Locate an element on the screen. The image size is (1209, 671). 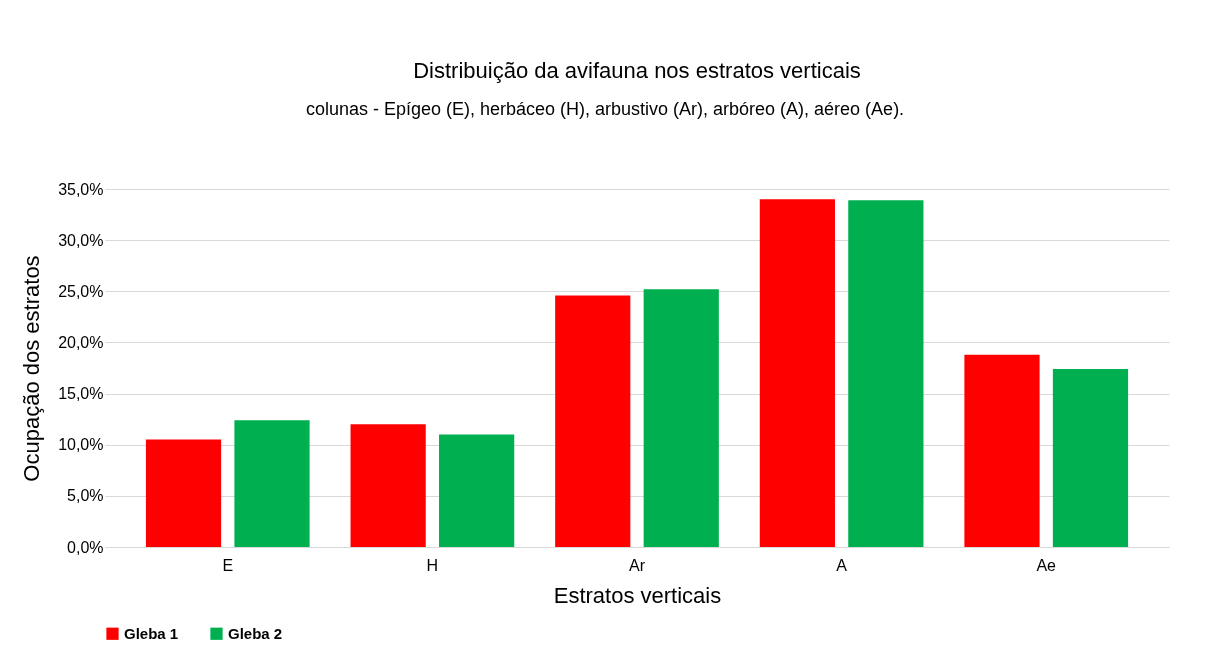
x-tick-label: A is located at coordinates (842, 565).